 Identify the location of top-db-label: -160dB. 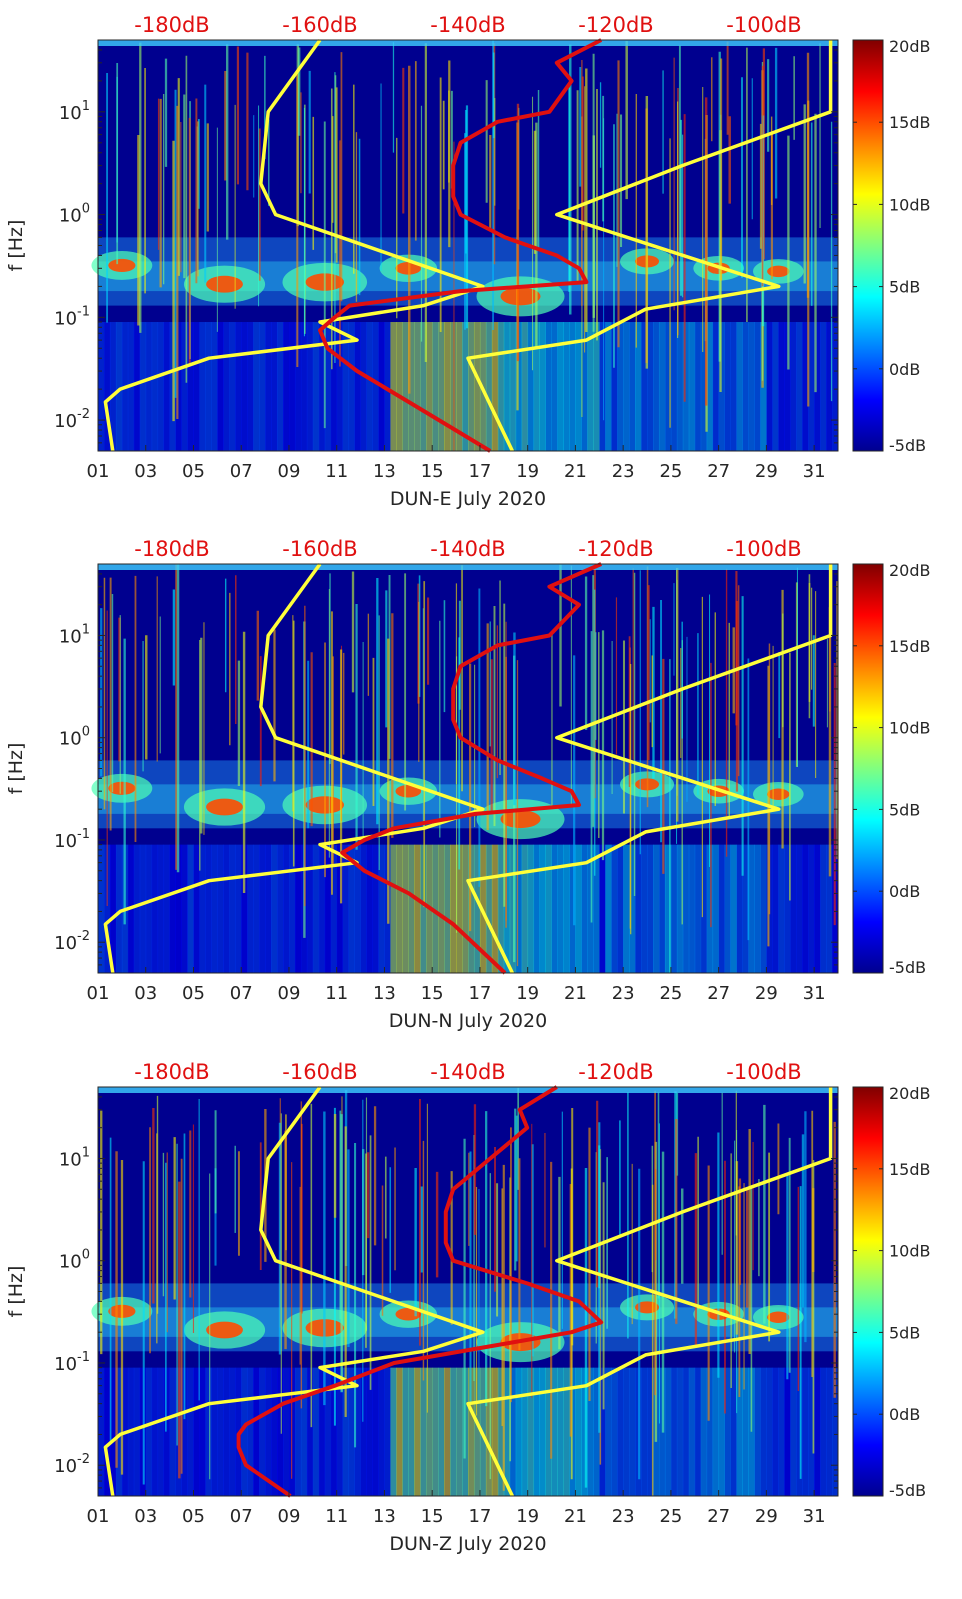
(319, 25).